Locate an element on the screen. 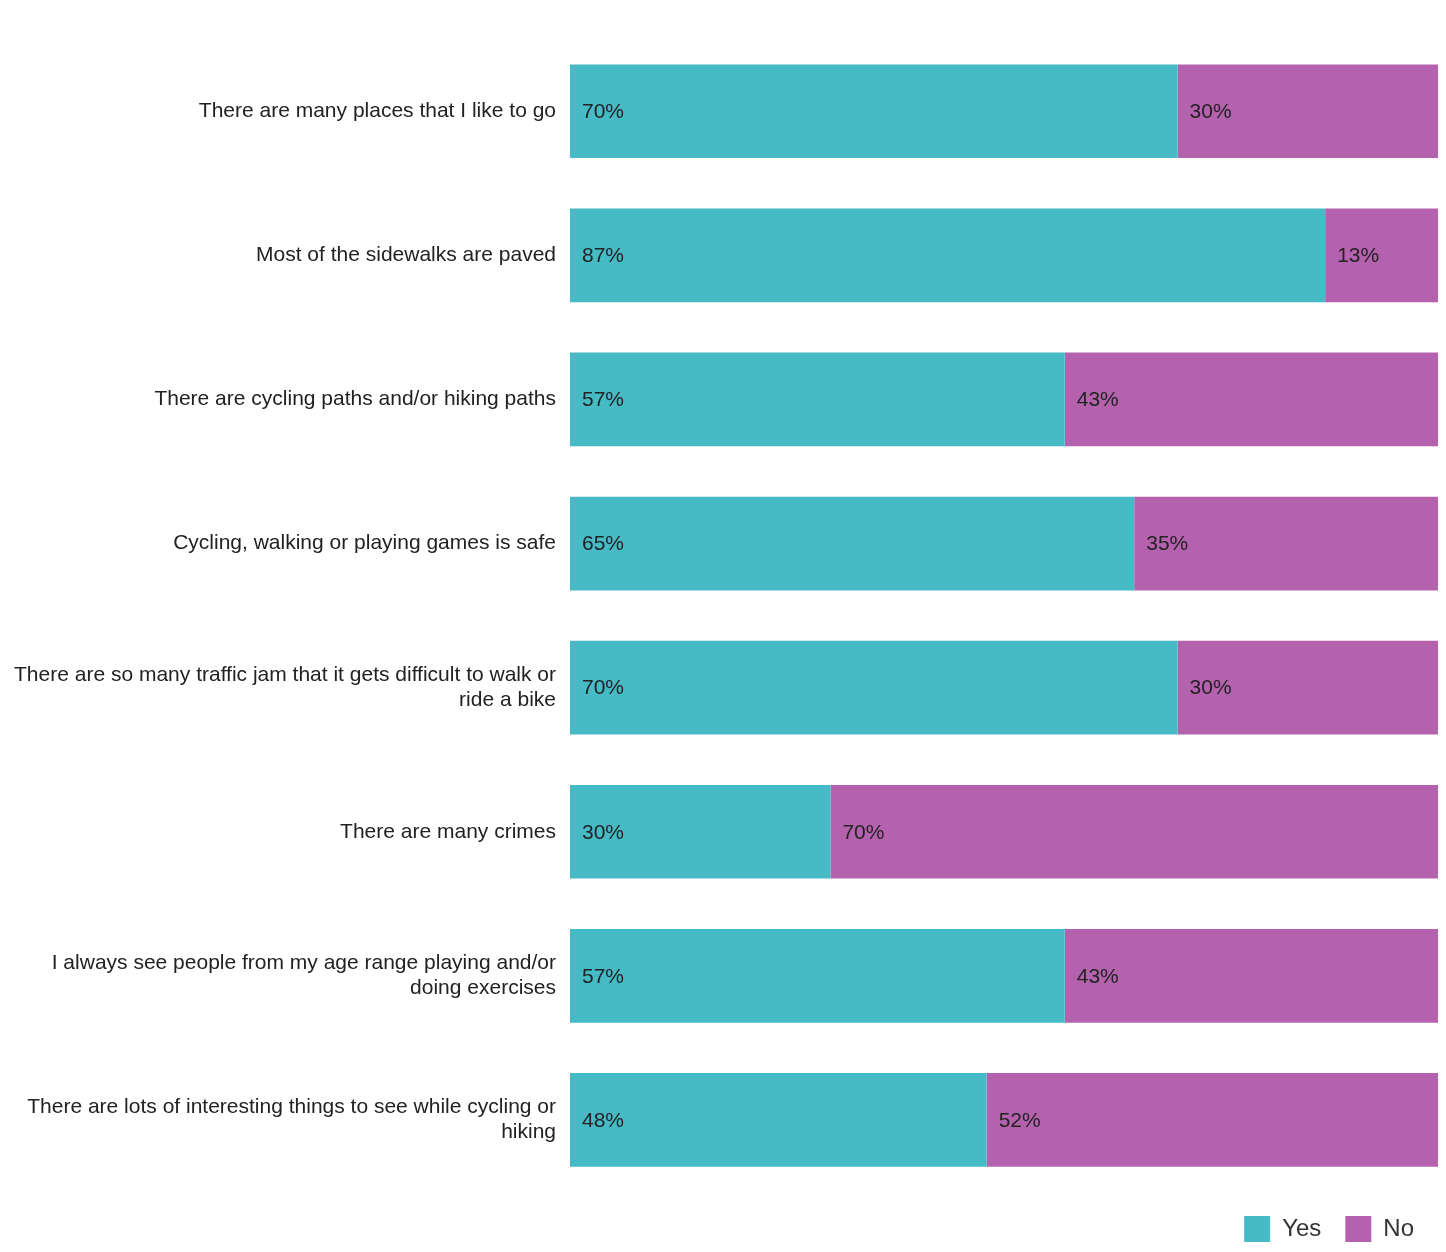 Image resolution: width=1446 pixels, height=1252 pixels. data-label: 35% is located at coordinates (1167, 543).